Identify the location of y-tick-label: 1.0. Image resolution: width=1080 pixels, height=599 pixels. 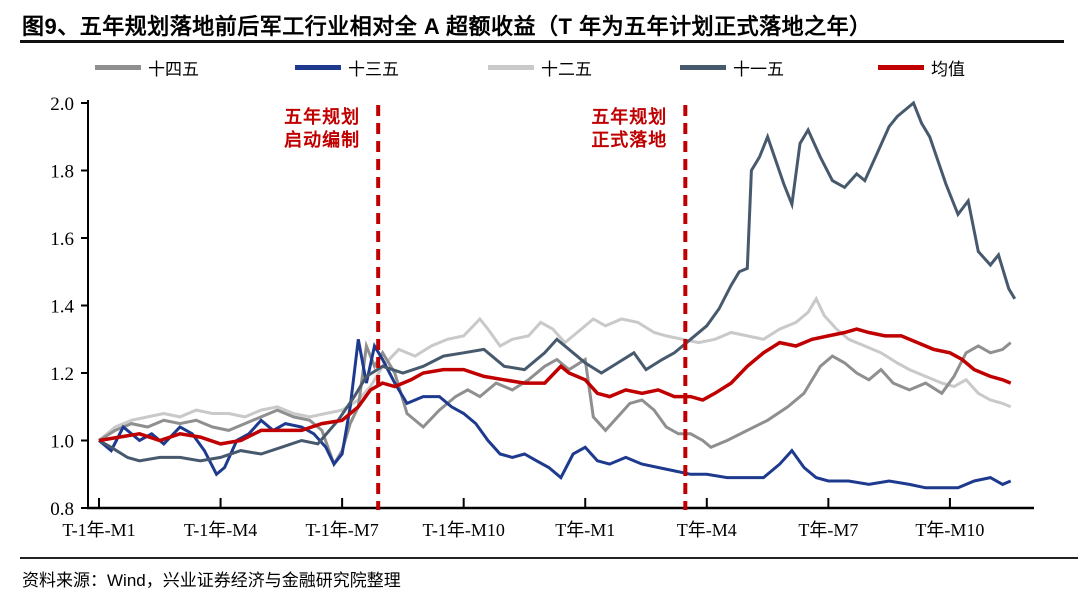
(62, 442).